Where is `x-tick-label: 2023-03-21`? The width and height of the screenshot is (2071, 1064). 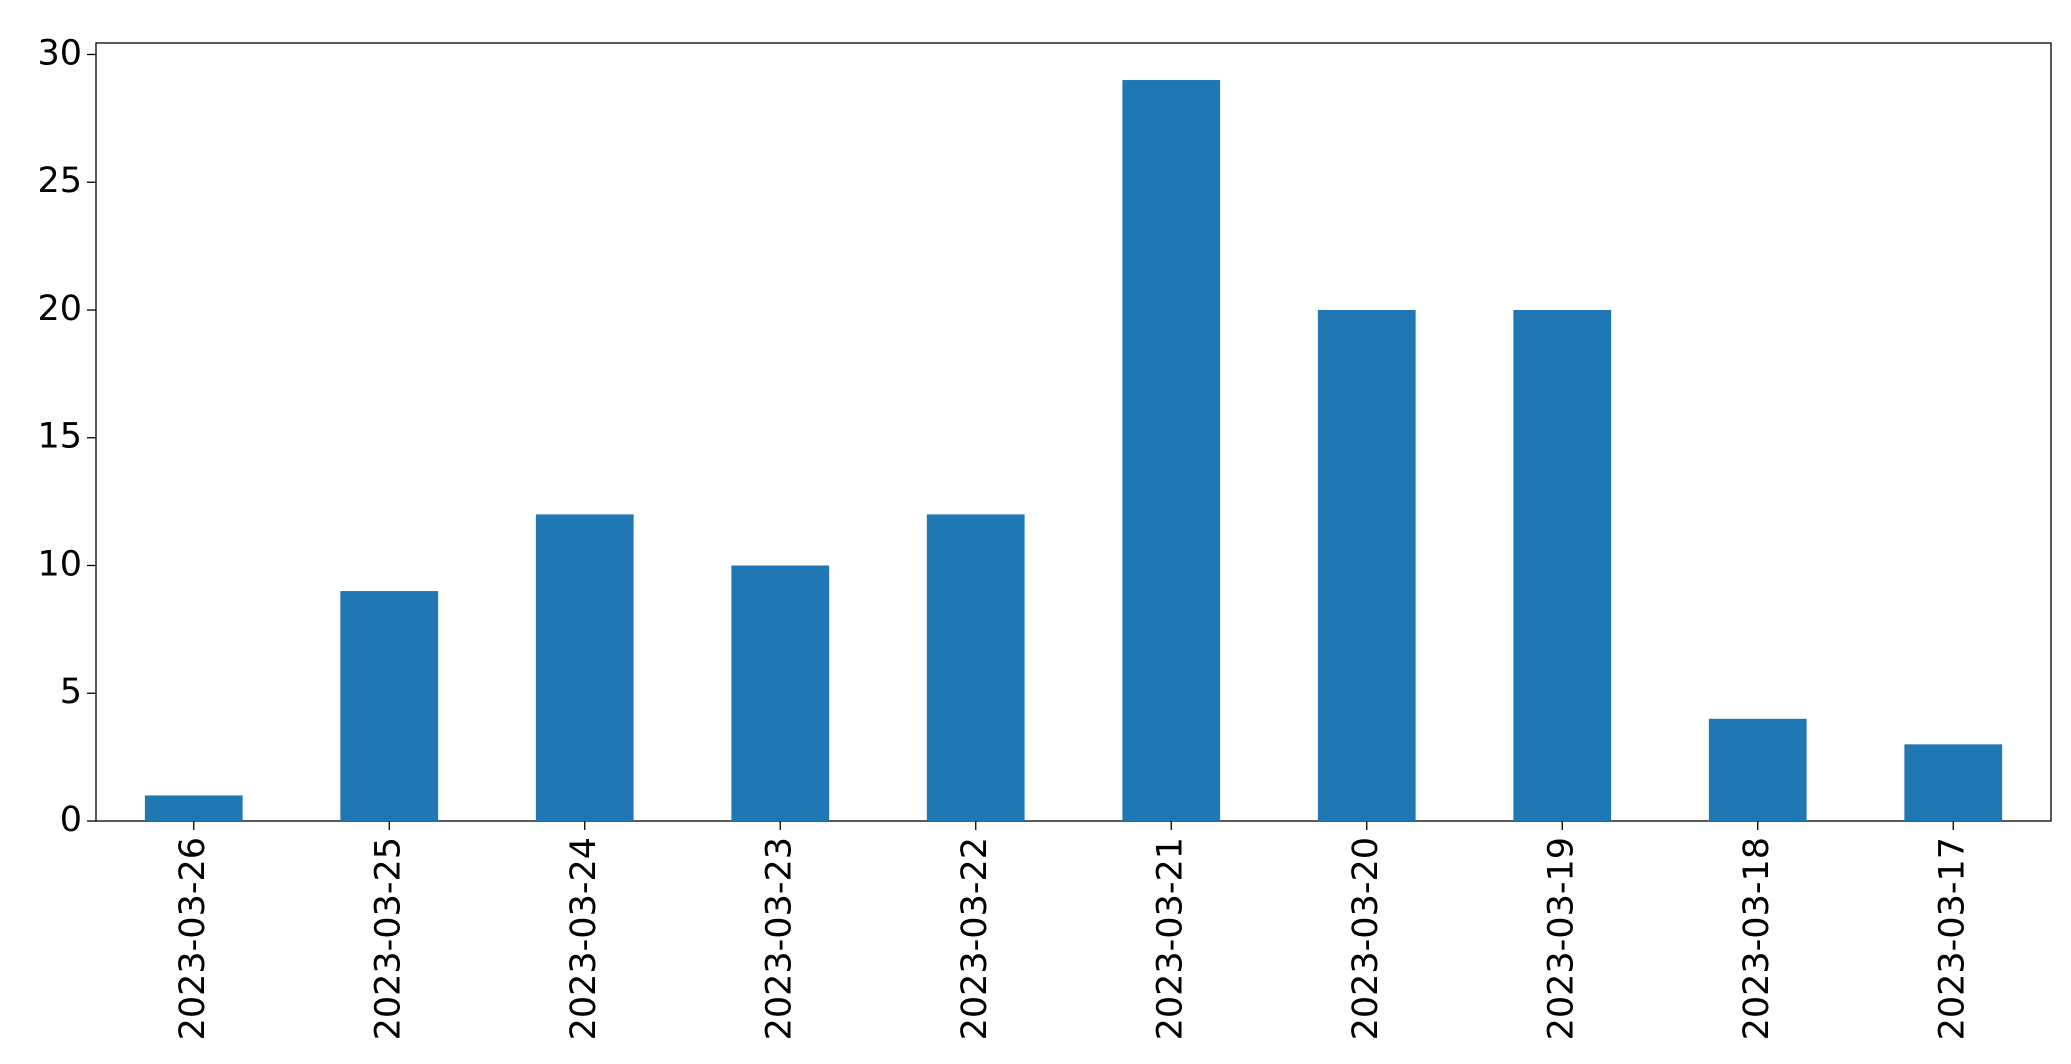 x-tick-label: 2023-03-21 is located at coordinates (1170, 938).